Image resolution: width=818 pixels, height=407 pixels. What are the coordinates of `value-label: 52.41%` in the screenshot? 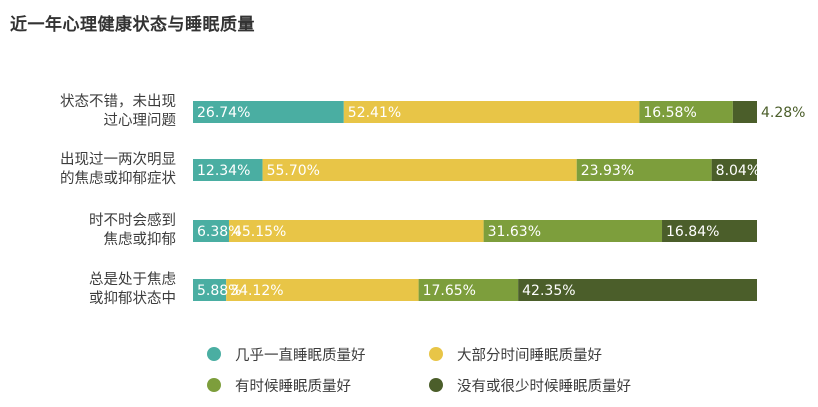 It's located at (374, 113).